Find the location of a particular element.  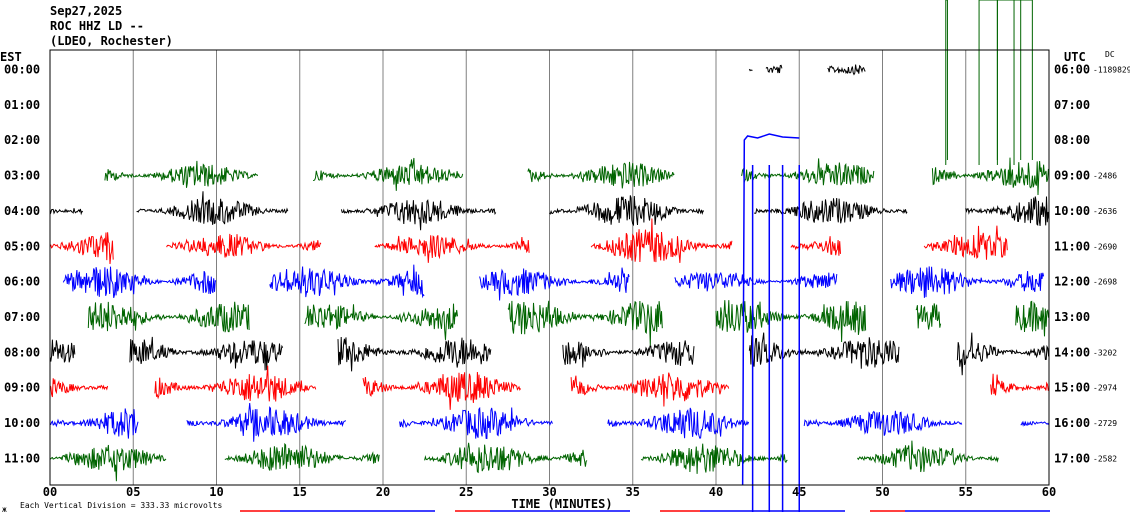

est-time-label: 09:00 is located at coordinates (22, 388).